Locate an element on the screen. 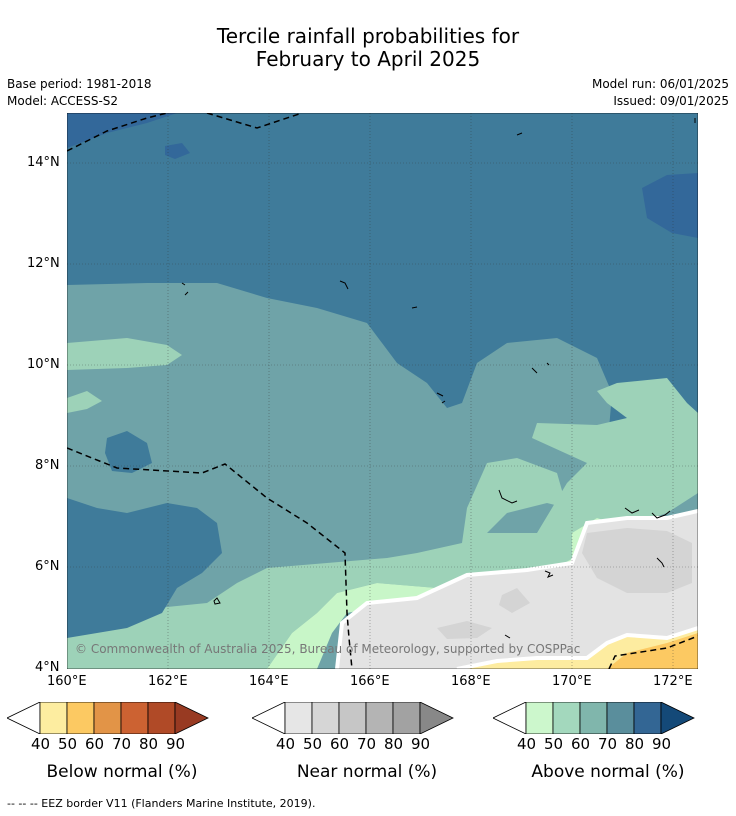 The height and width of the screenshot is (816, 736). lat-label-10n: 10°N is located at coordinates (43, 364).